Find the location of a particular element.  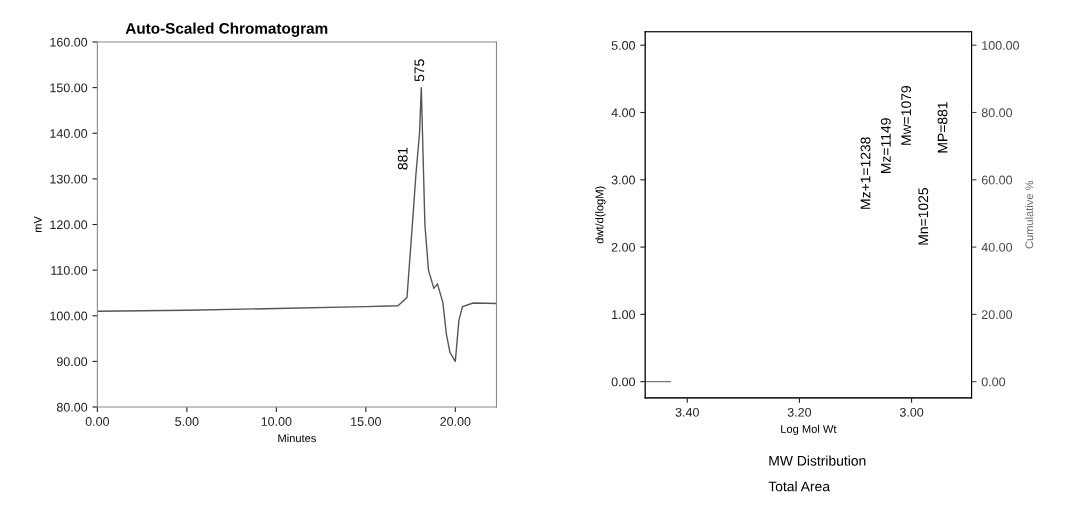

annotation: Mn=1025 is located at coordinates (923, 216).